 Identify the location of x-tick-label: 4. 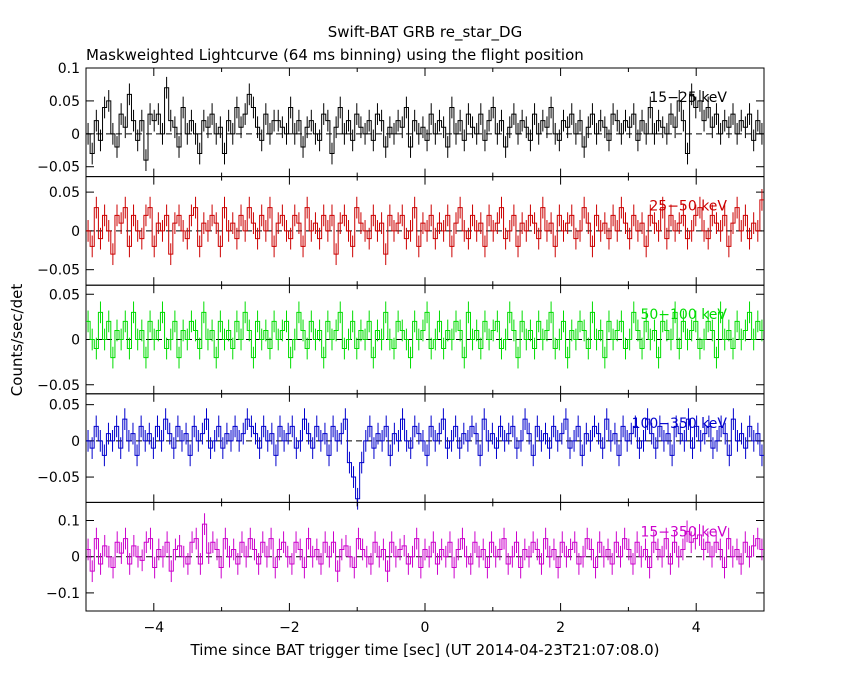
(696, 628).